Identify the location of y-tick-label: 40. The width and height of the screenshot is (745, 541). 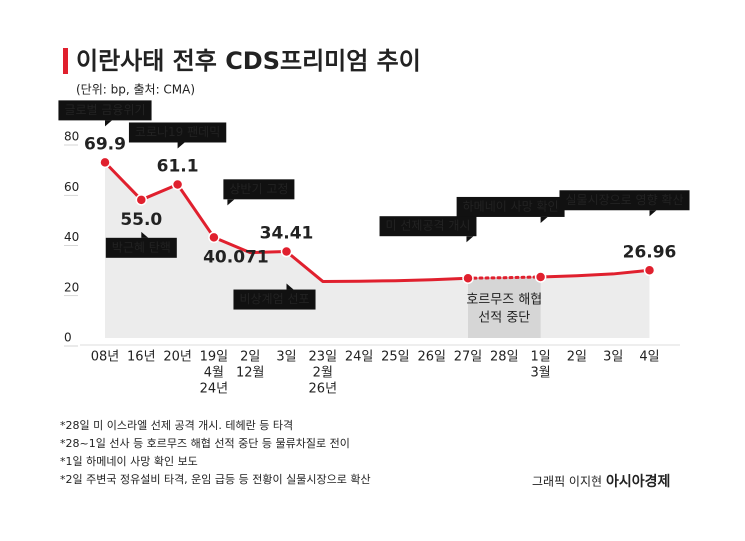
(71, 237).